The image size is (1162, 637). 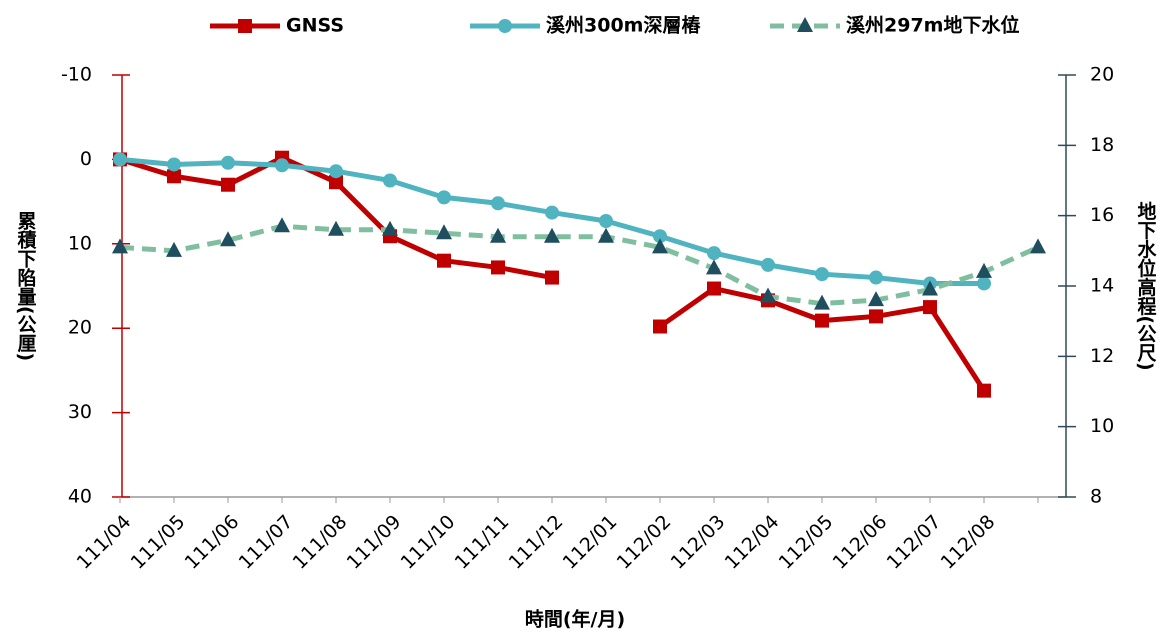 I want to click on x-tick-label: 111/04, so click(x=104, y=542).